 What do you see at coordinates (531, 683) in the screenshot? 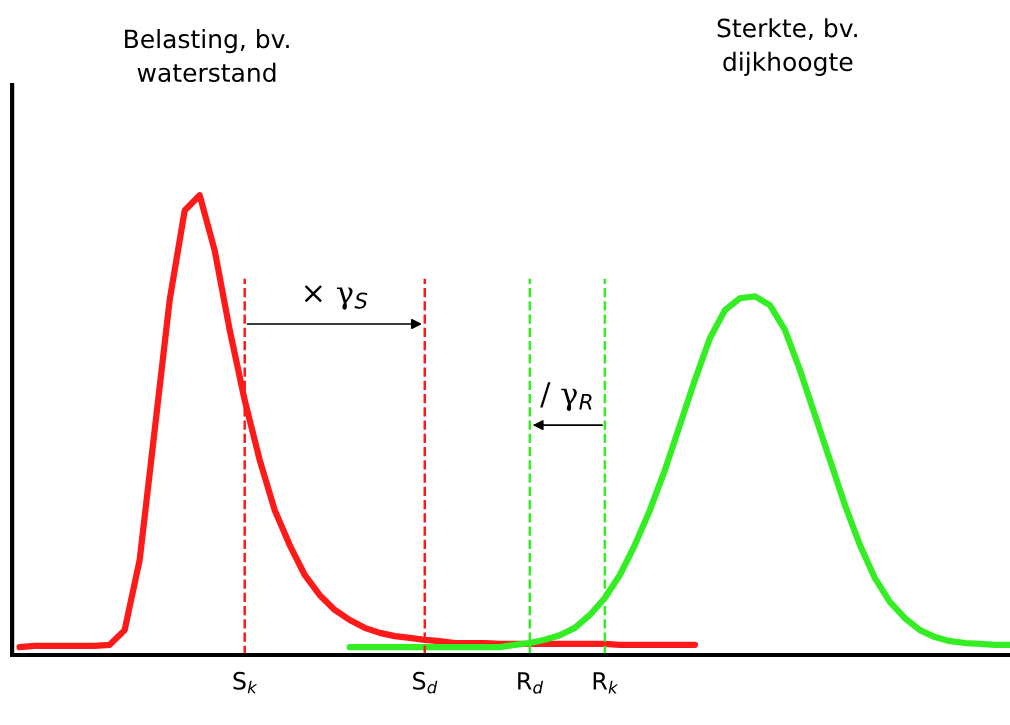
I see `x-tick-label: R$_{d}$` at bounding box center [531, 683].